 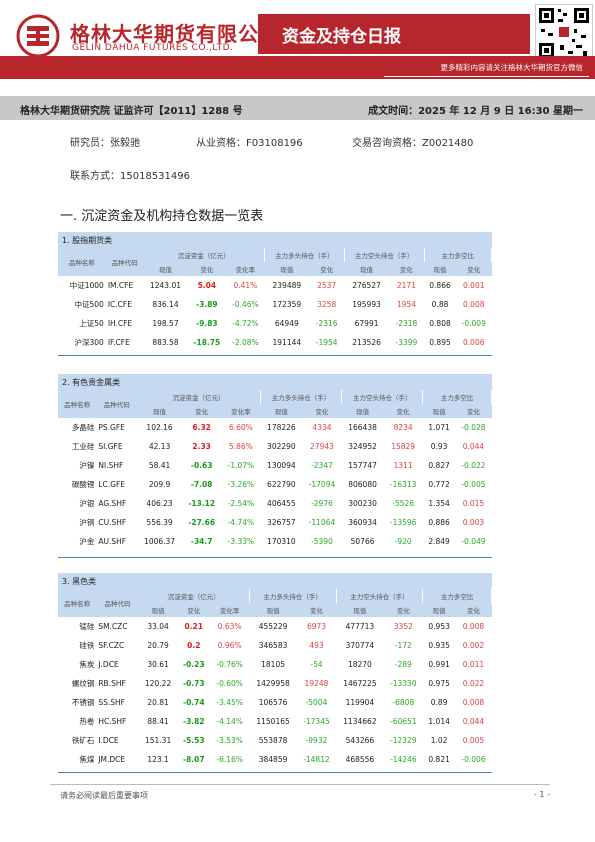 I want to click on variety-name: 沪金, so click(x=77, y=541).